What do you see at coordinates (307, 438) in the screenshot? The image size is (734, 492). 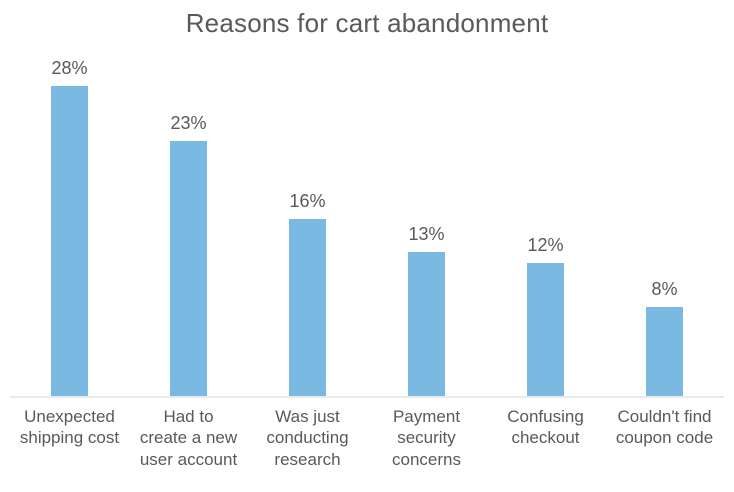 I see `category-label: Was just conducting research` at bounding box center [307, 438].